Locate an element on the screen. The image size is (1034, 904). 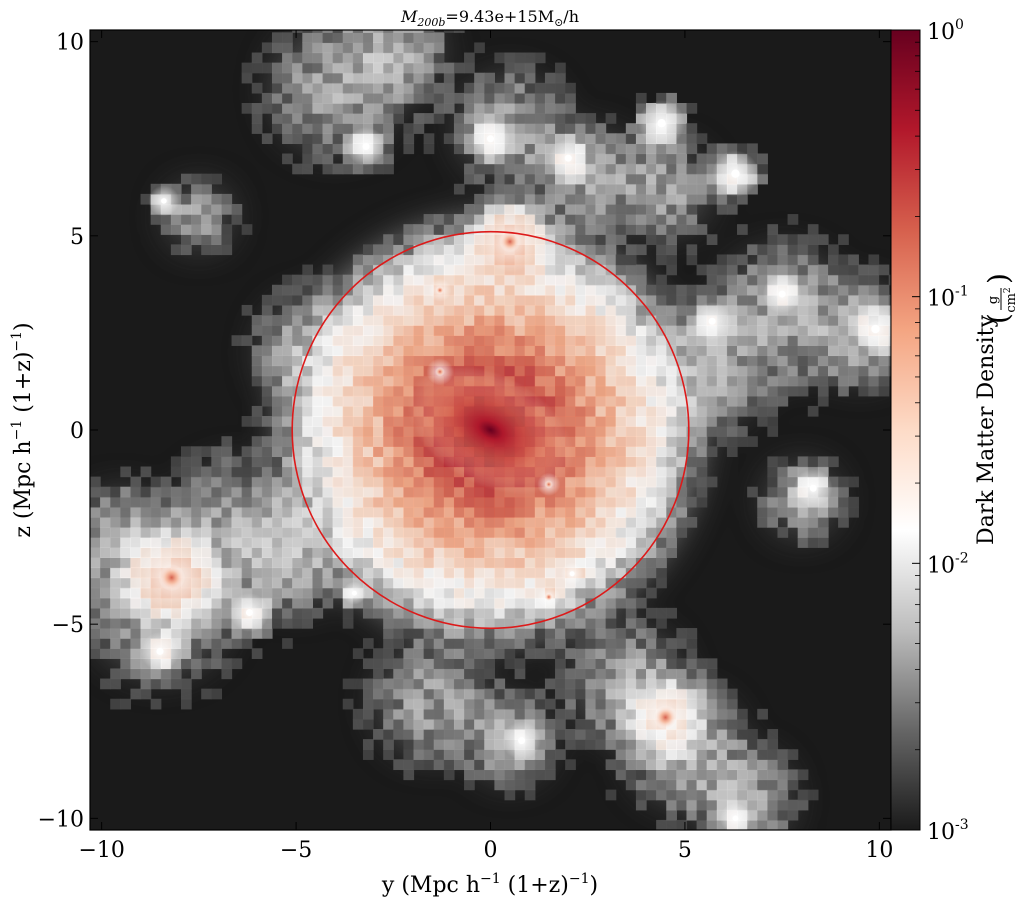
colorbar-tick-label: 10-1 is located at coordinates (948, 298).